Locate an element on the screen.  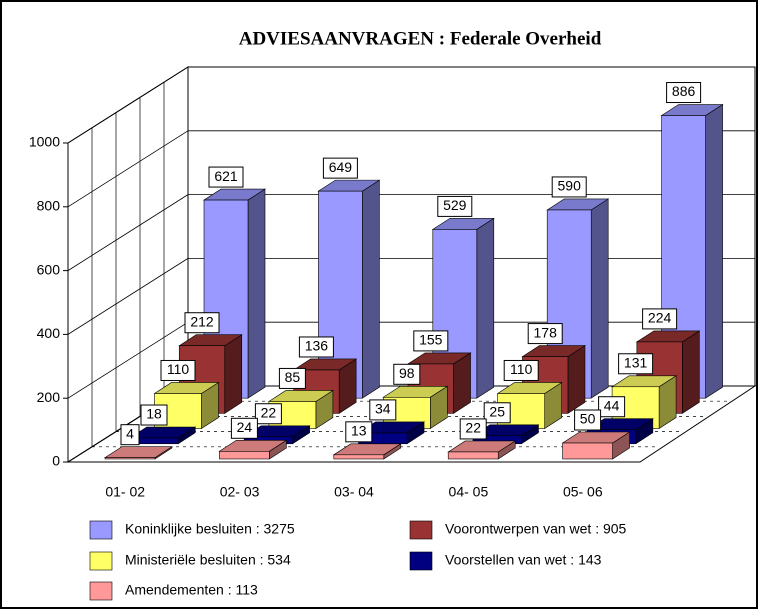
value-label: 24 is located at coordinates (245, 427).